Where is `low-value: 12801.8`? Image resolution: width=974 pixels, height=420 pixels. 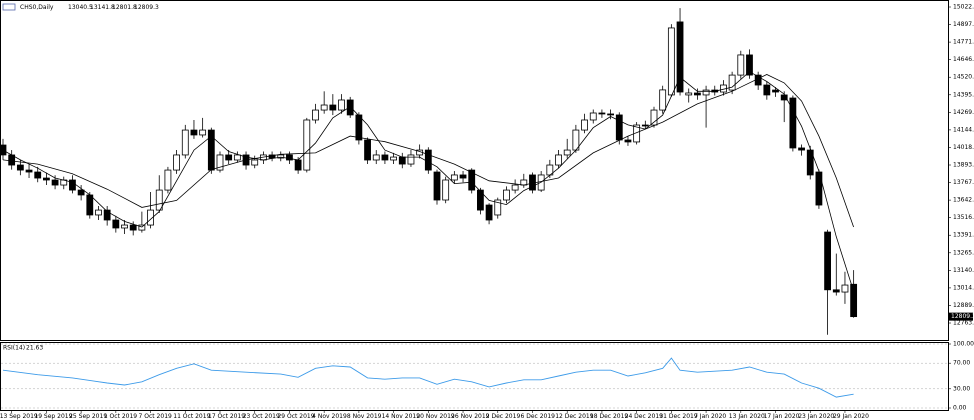 low-value: 12801.8 is located at coordinates (124, 7).